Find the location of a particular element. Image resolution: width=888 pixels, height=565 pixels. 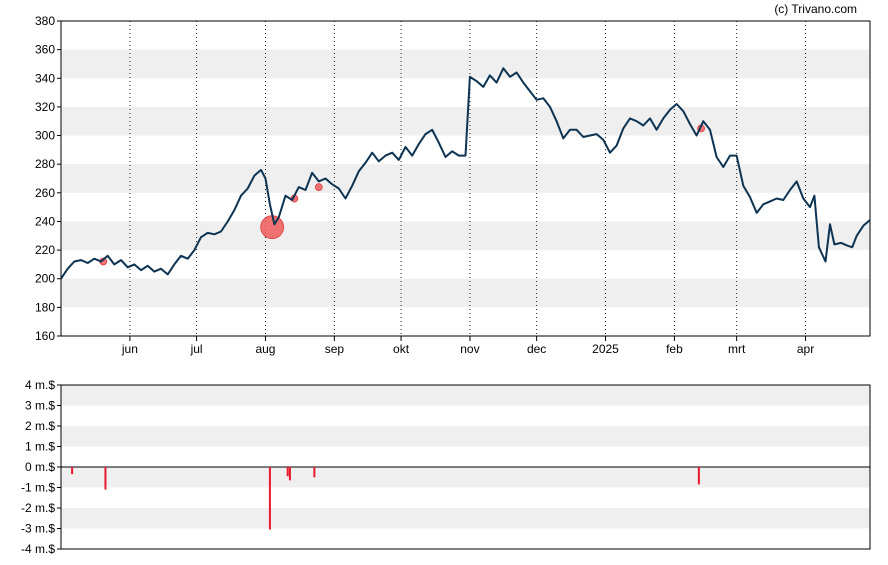

y-tick-label: 0 m.$ is located at coordinates (40, 467).